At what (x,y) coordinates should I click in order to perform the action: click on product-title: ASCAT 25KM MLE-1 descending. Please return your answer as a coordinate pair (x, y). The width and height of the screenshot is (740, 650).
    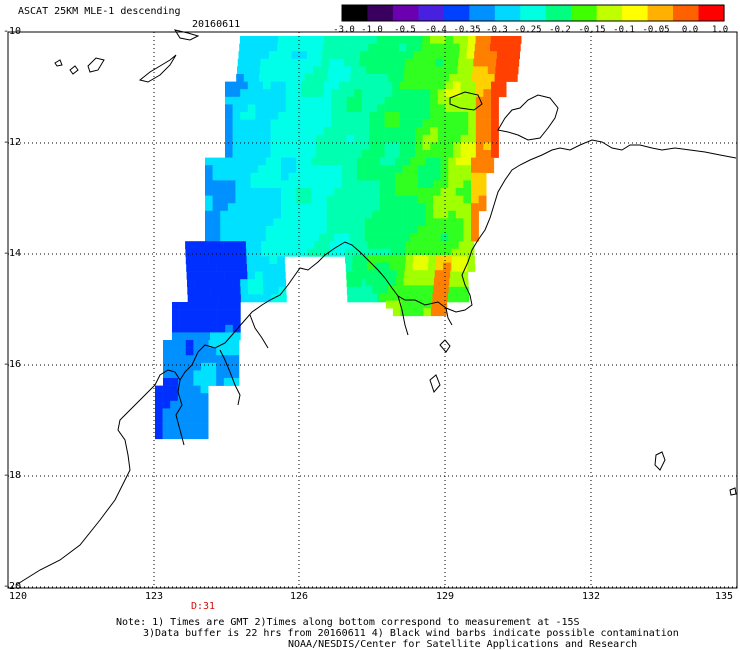
    Looking at the image, I should click on (99, 11).